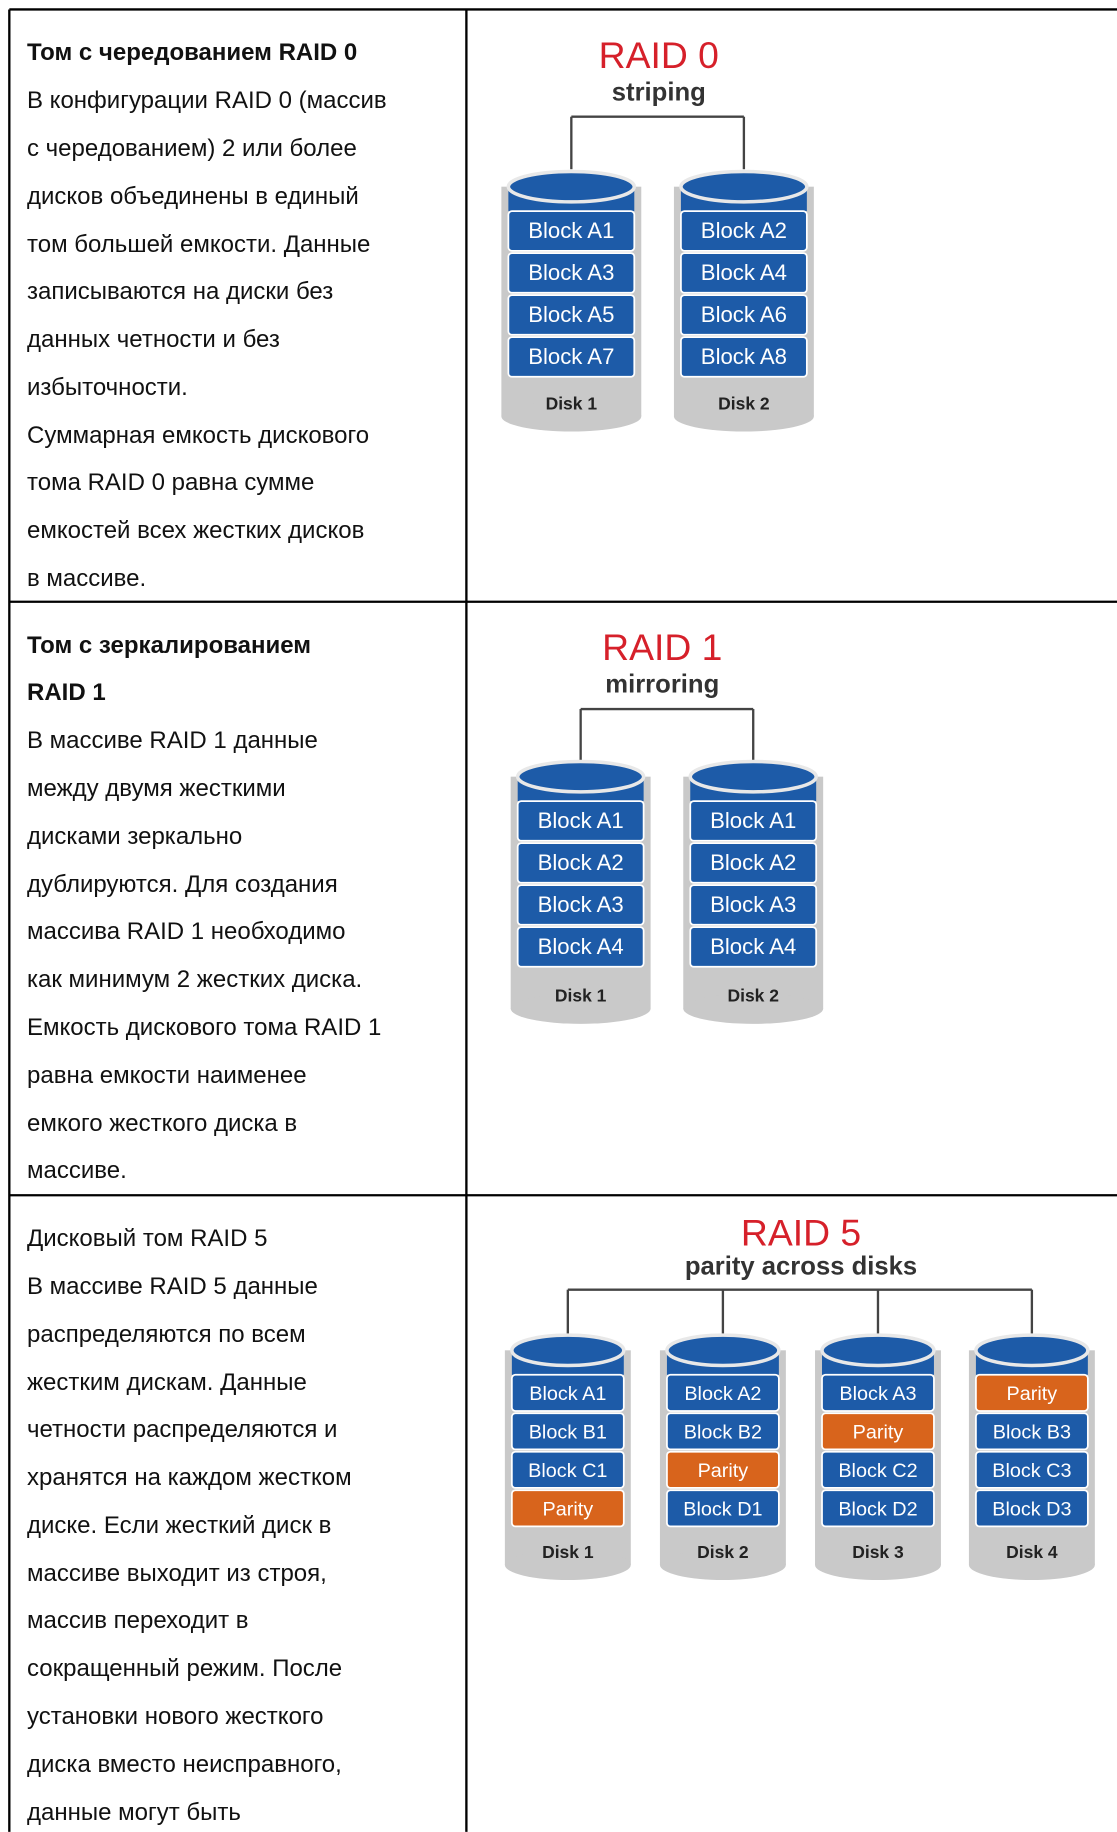 The image size is (1117, 1832). I want to click on cell-title: RAID 1, so click(66, 693).